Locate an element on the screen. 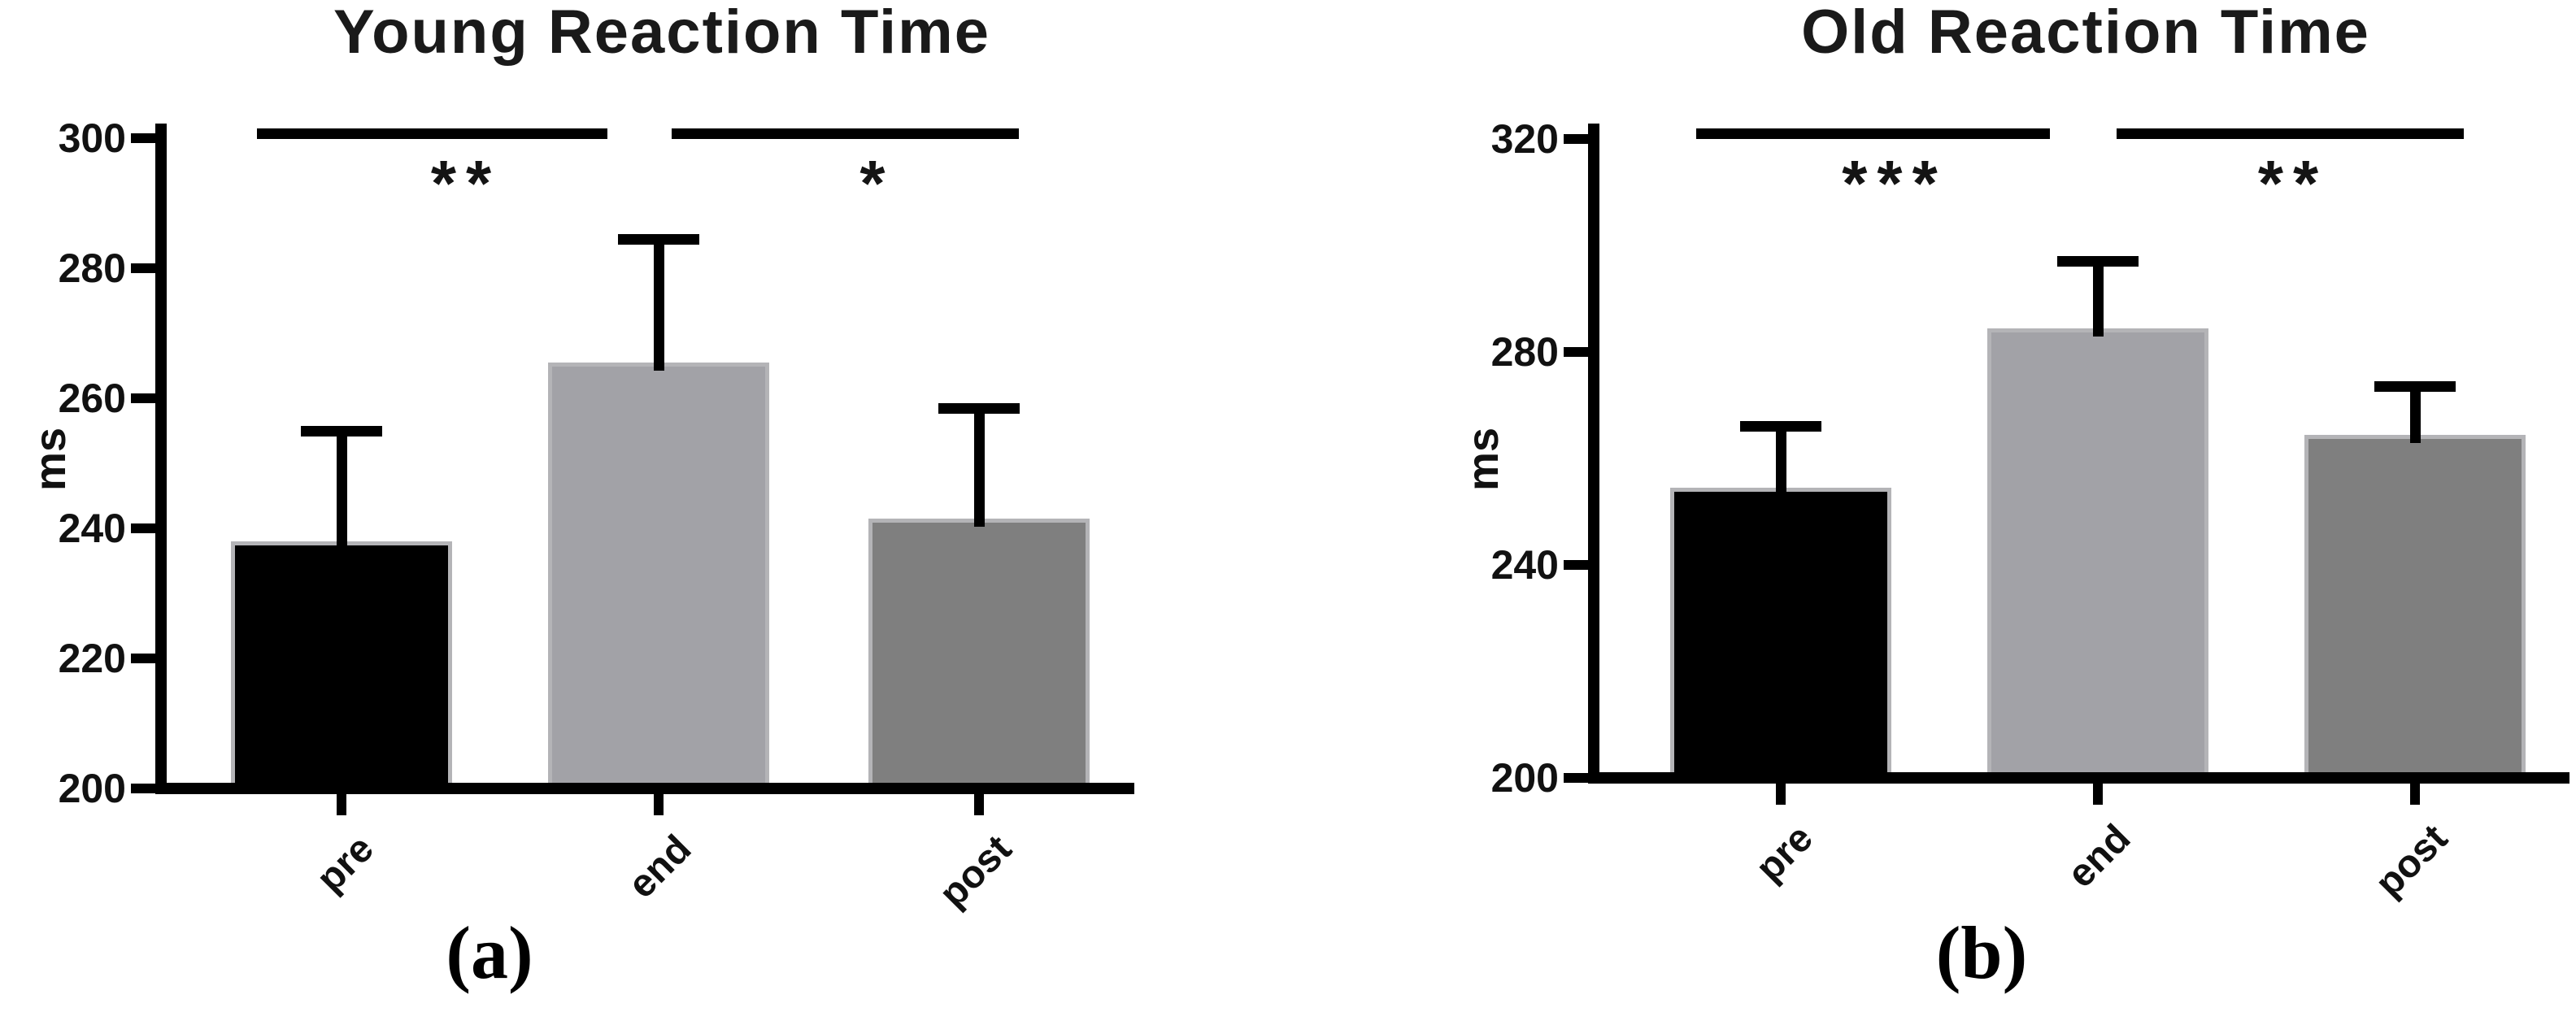 This screenshot has width=2576, height=1012. panel-b-y-axis-label: ms is located at coordinates (1484, 459).